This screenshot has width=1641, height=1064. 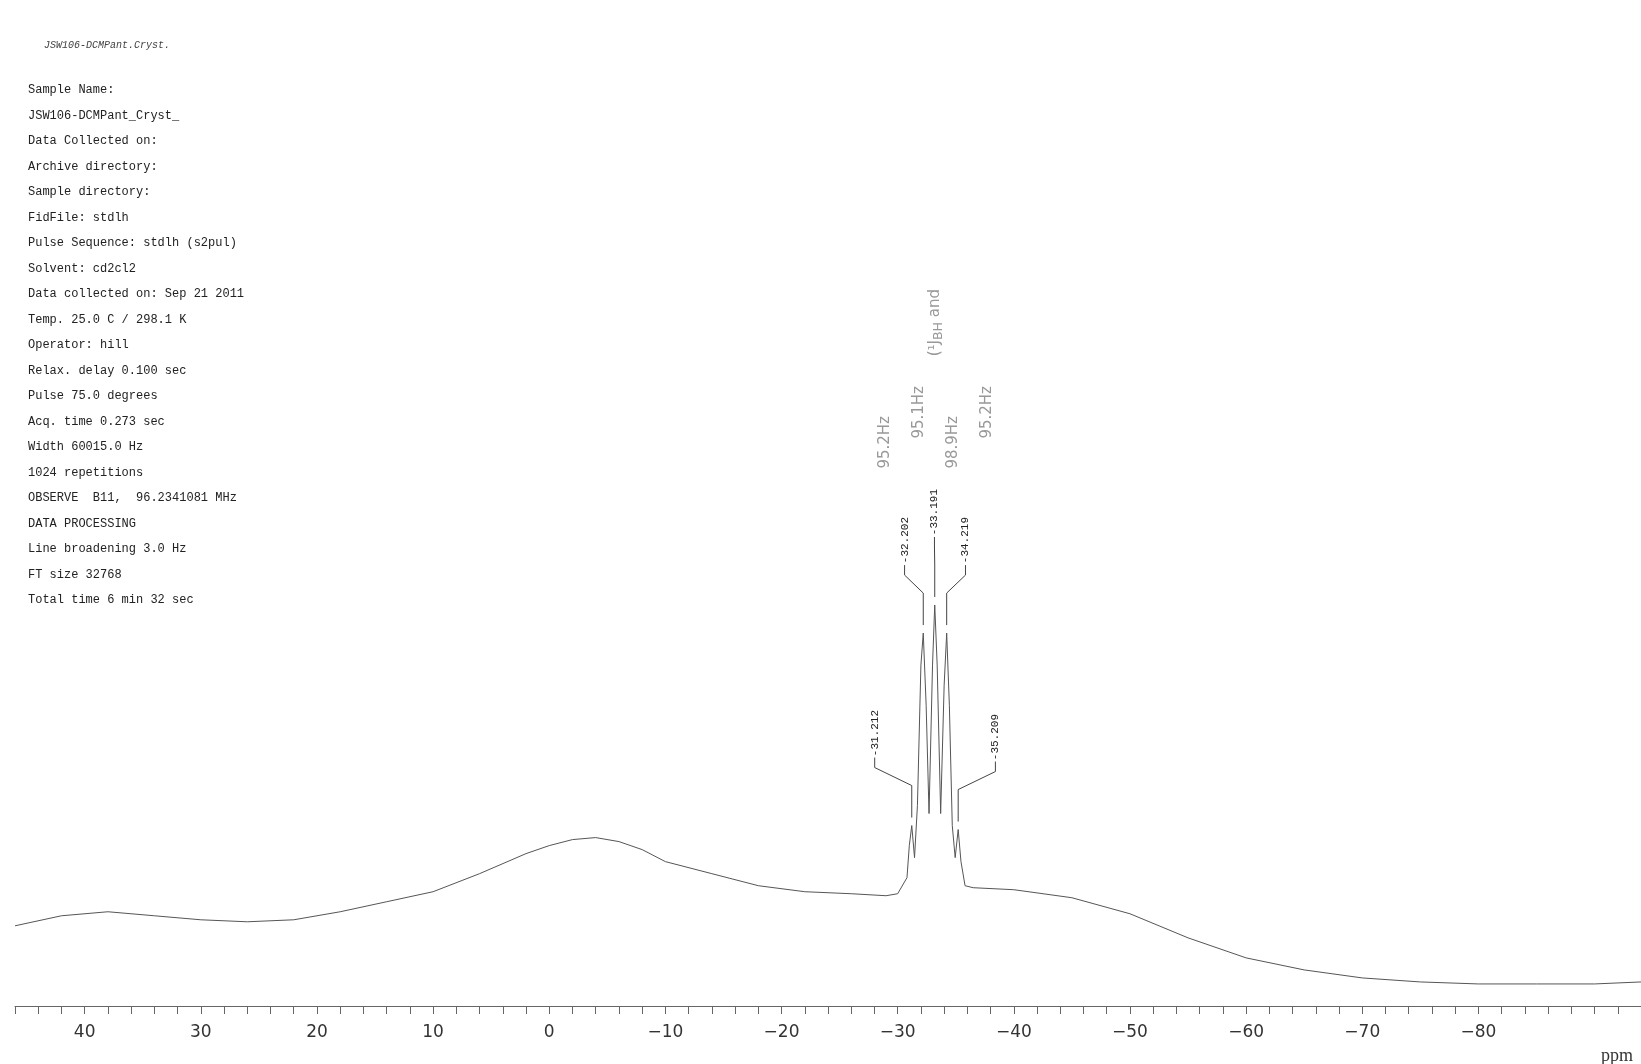 What do you see at coordinates (965, 540) in the screenshot?
I see `annotation: -34.219` at bounding box center [965, 540].